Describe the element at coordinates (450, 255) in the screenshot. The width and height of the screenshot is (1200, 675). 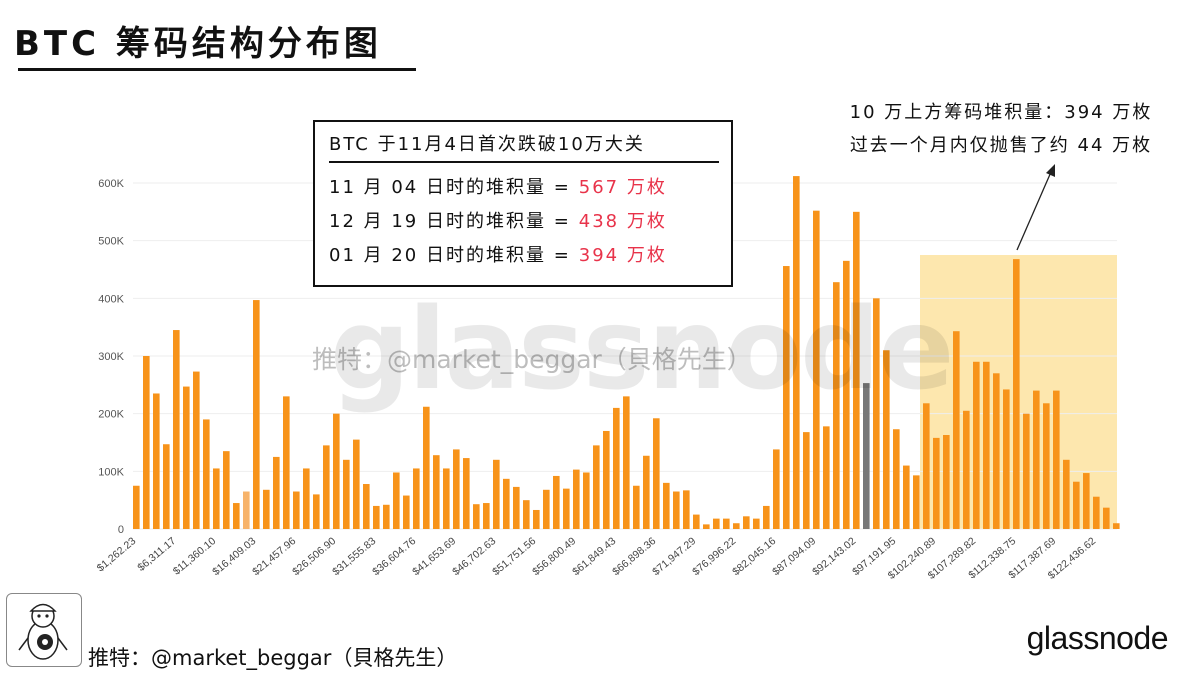
I see `info-row-label: 01 月 20 日时的堆积量 =` at that location.